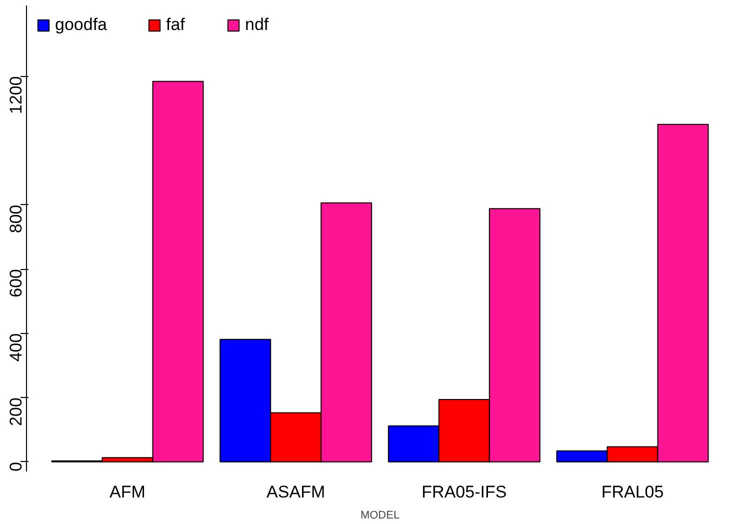 This screenshot has height=524, width=738. Describe the element at coordinates (128, 492) in the screenshot. I see `x-tick-label: AFM` at that location.